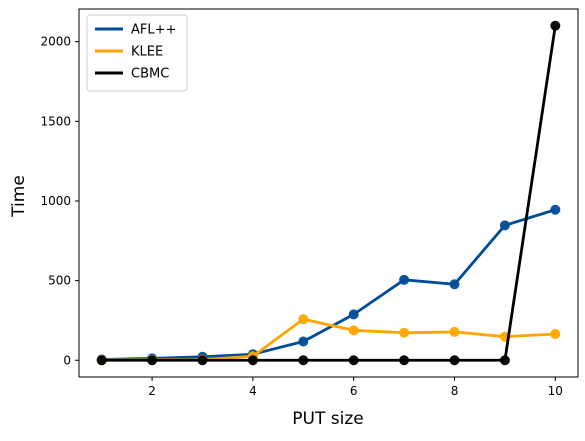 Image resolution: width=585 pixels, height=441 pixels. I want to click on legend-item: AFL++, so click(135, 30).